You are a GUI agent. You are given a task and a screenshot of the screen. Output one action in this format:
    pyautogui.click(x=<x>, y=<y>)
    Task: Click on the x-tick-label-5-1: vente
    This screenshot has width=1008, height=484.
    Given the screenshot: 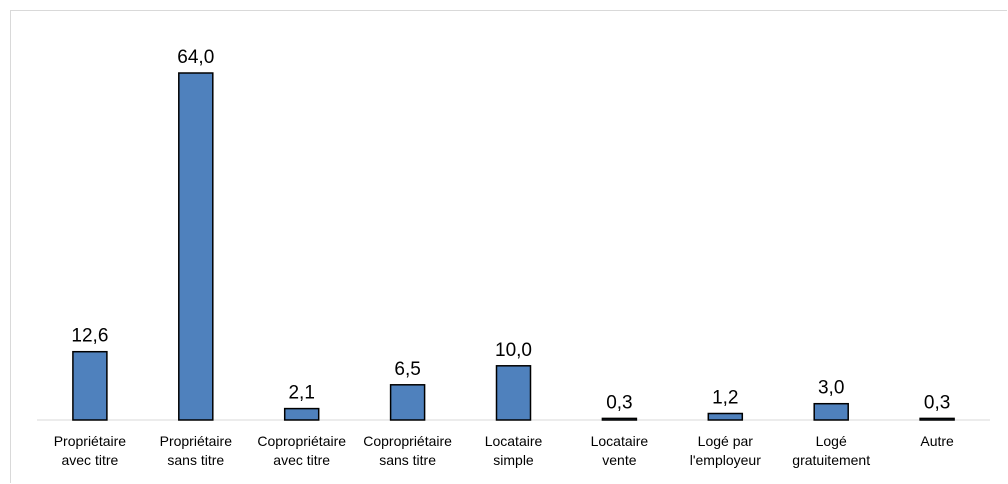 What is the action you would take?
    pyautogui.click(x=619, y=460)
    